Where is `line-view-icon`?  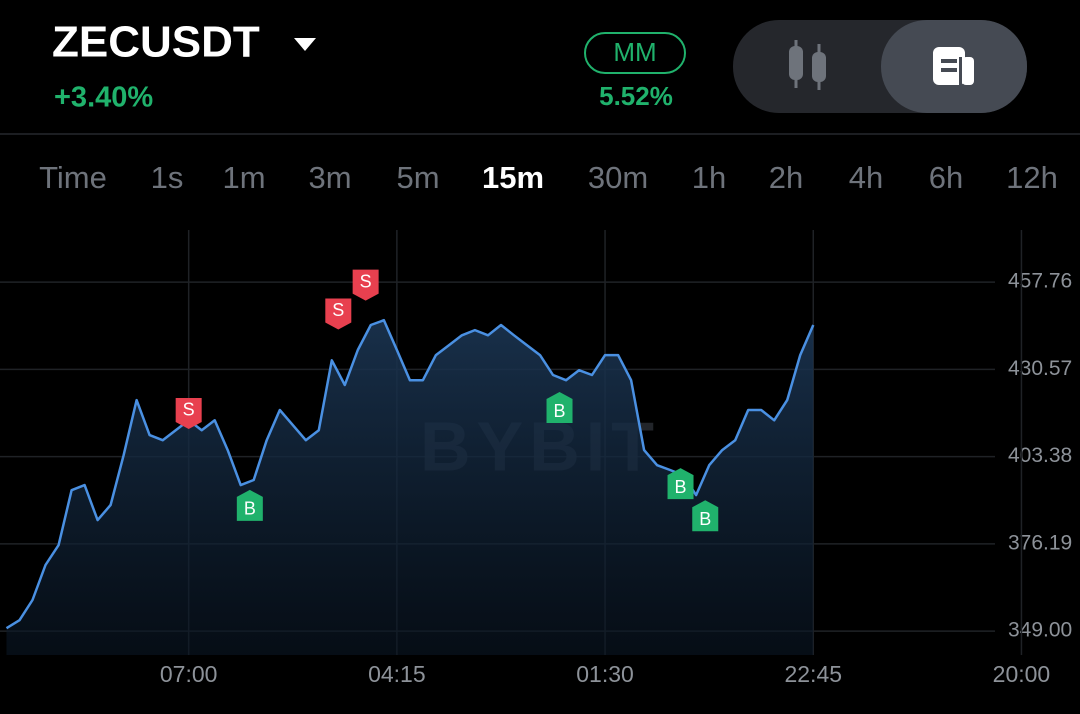 line-view-icon is located at coordinates (953, 66).